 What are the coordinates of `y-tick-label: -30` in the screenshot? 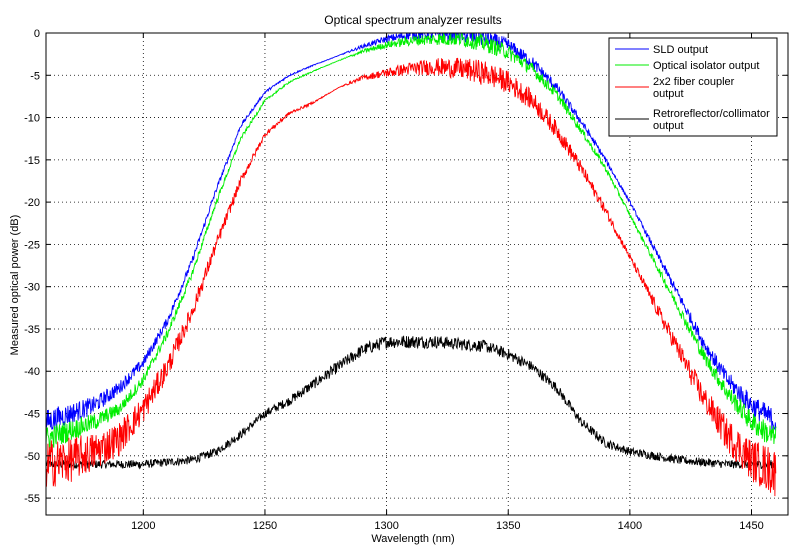 It's located at (32, 288).